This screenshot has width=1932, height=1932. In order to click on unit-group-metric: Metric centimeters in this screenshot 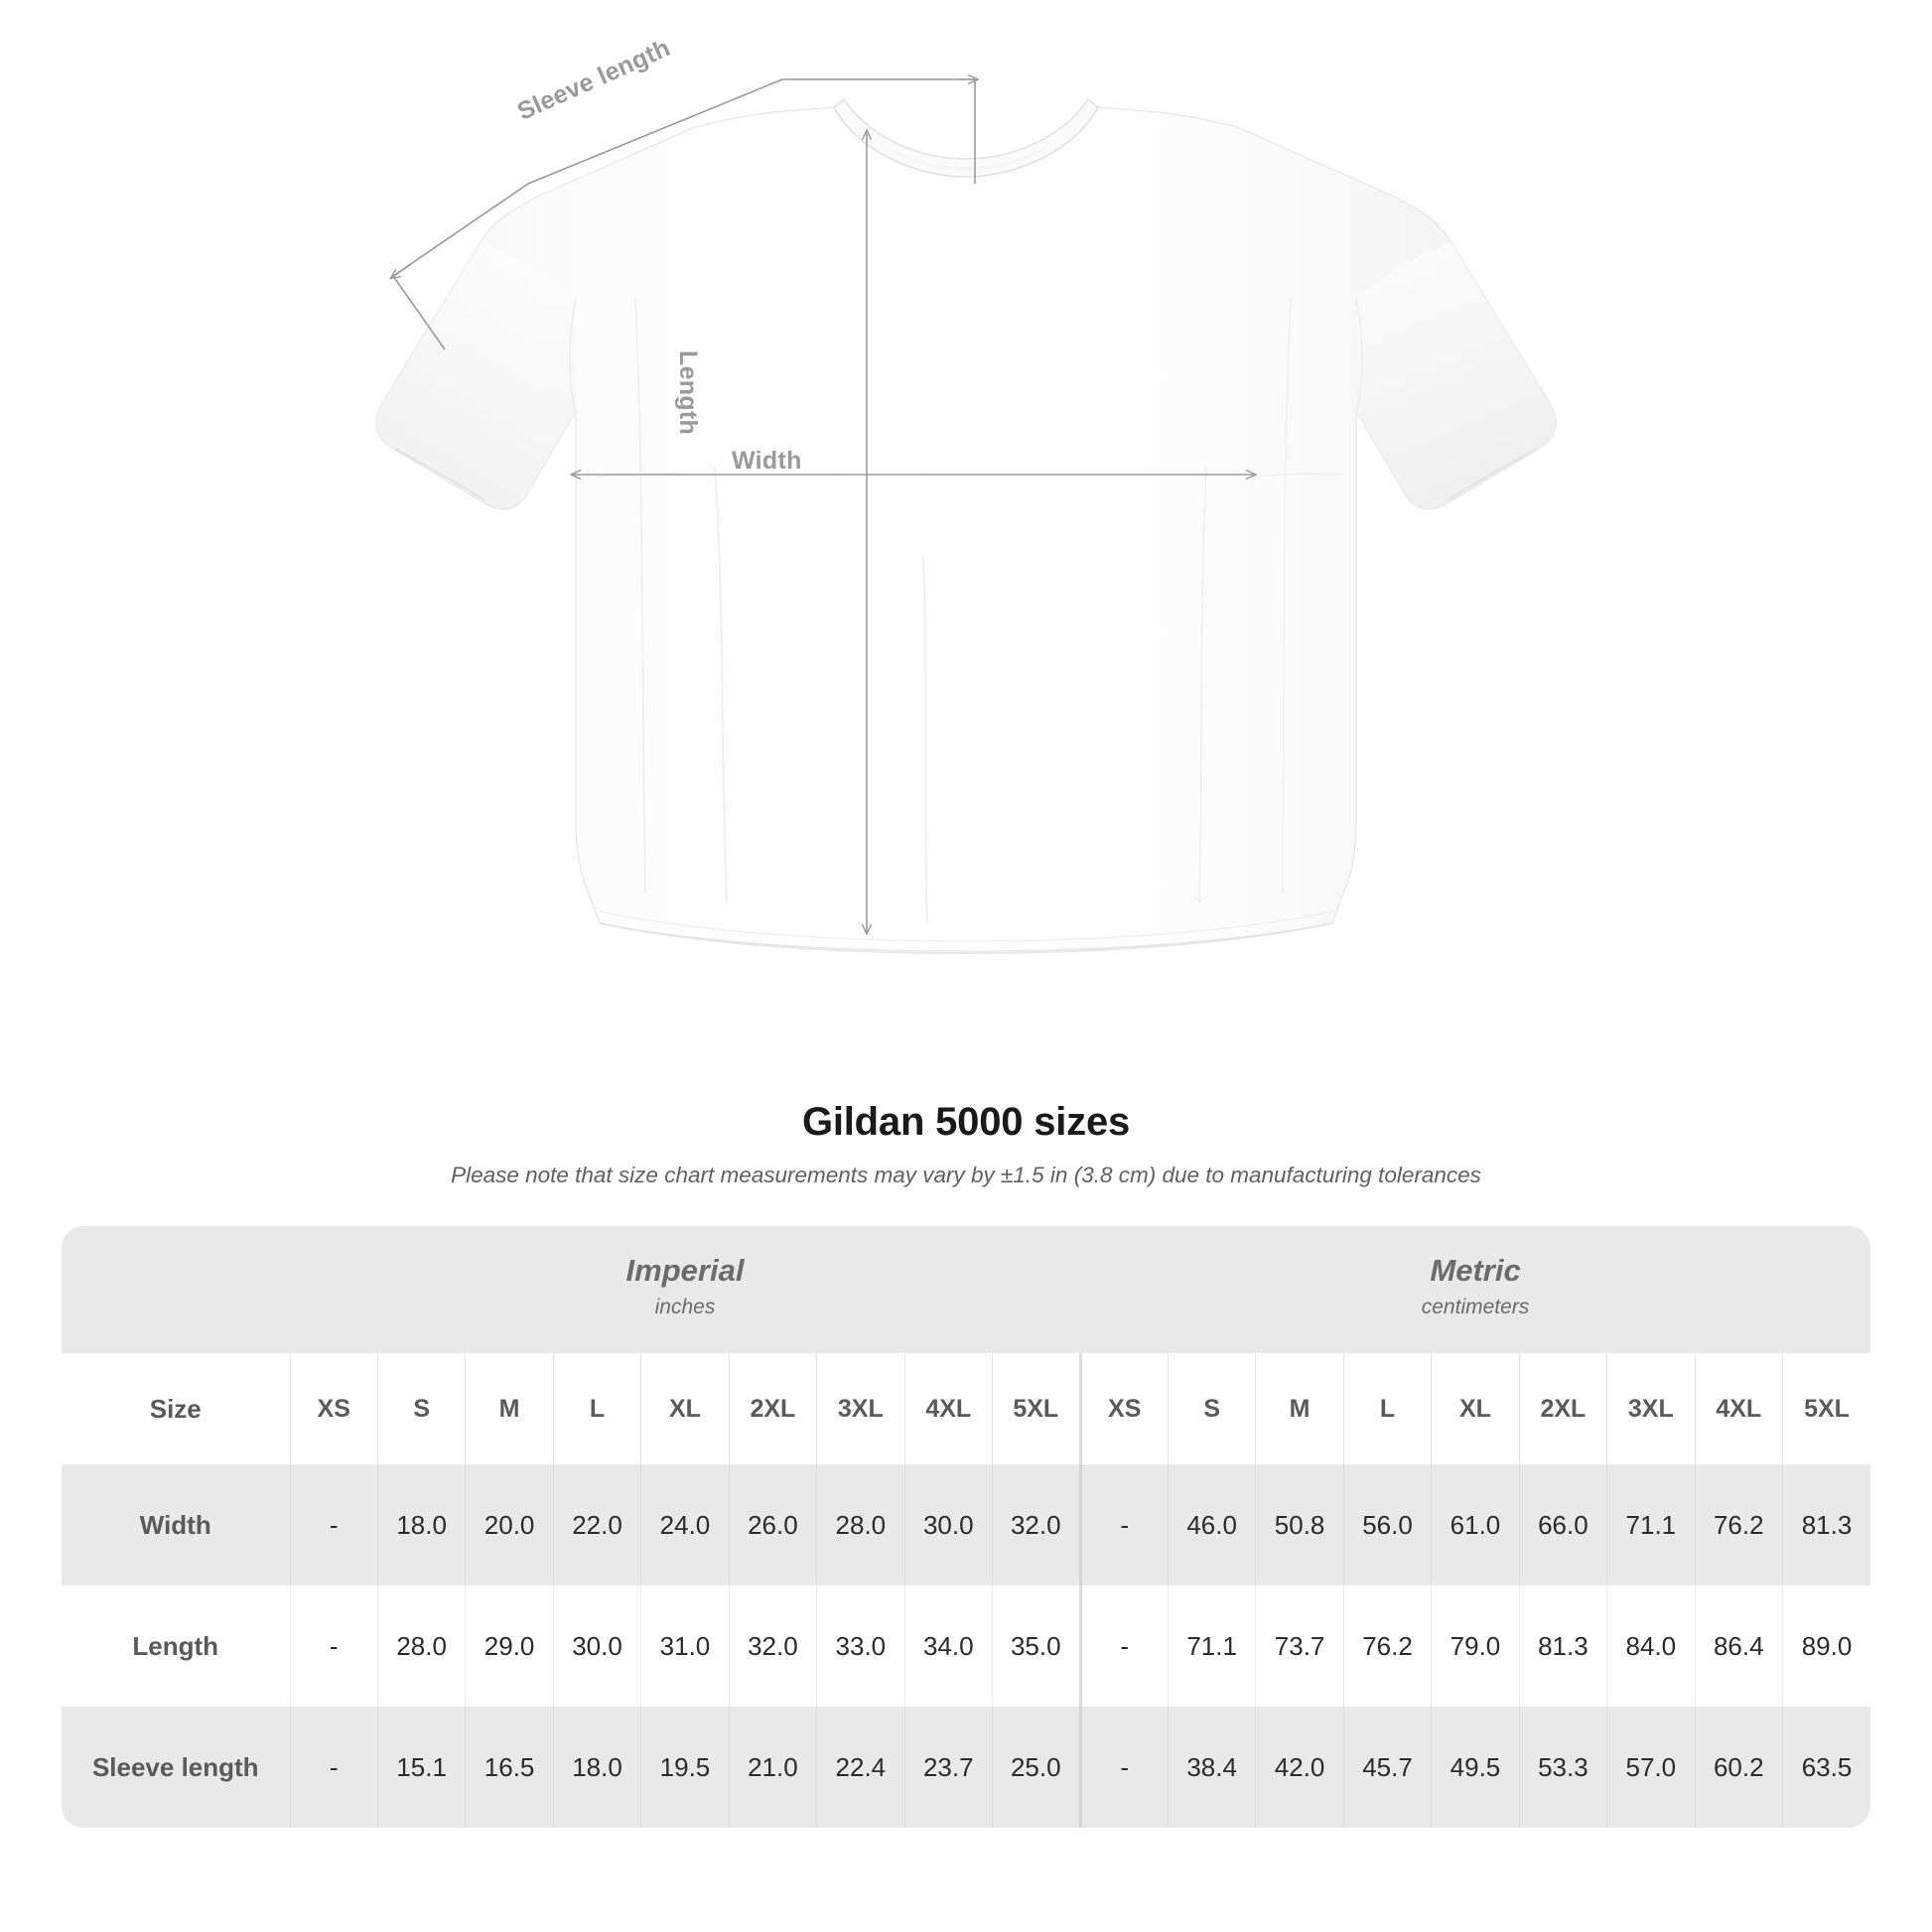, I will do `click(1475, 1290)`.